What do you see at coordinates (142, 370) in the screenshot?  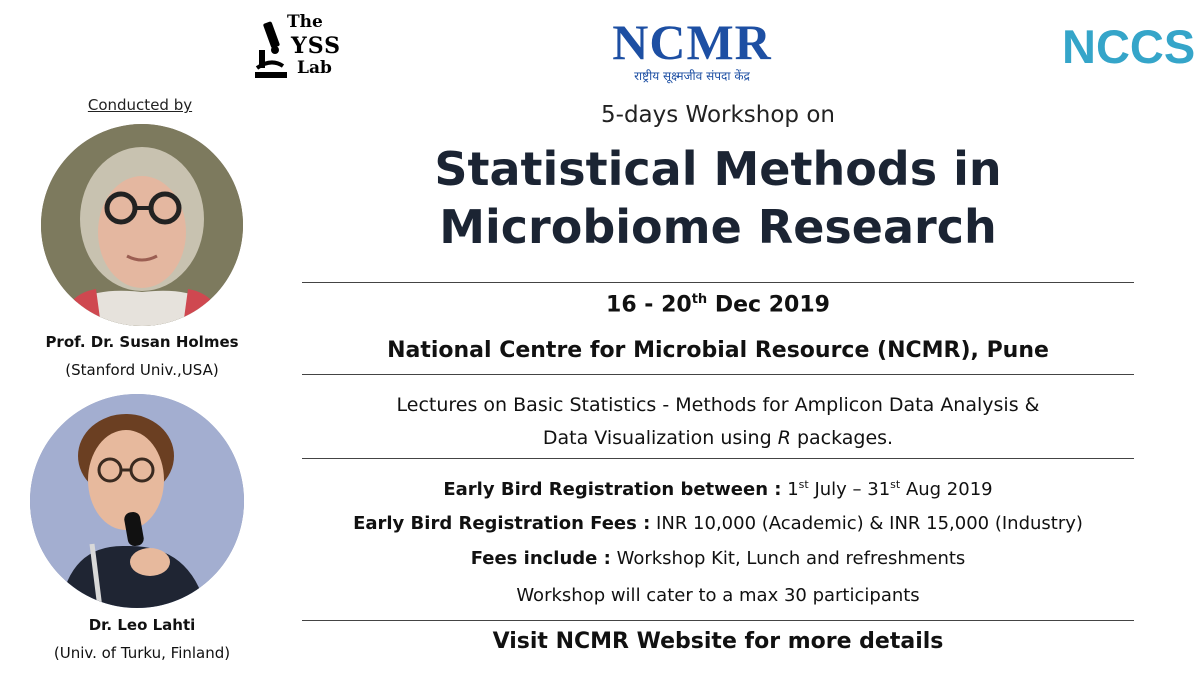 I see `speaker-affiliation-holmes: (Stanford Univ.,USA)` at bounding box center [142, 370].